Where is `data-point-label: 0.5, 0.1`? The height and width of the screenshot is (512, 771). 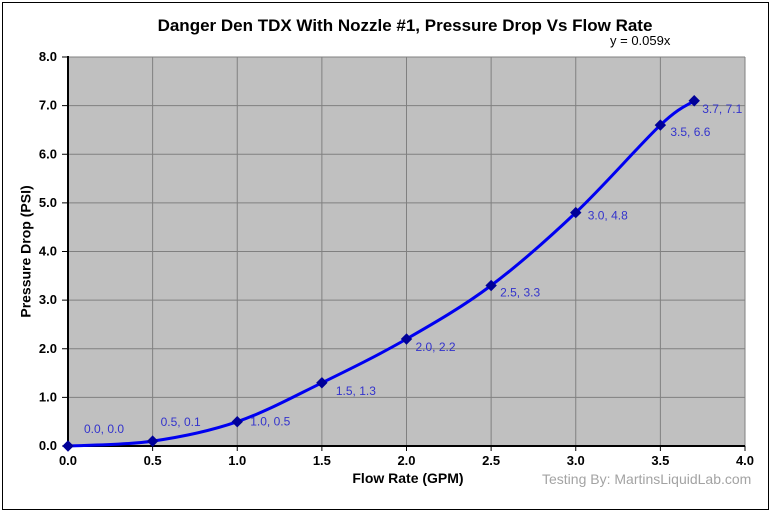 data-point-label: 0.5, 0.1 is located at coordinates (181, 422).